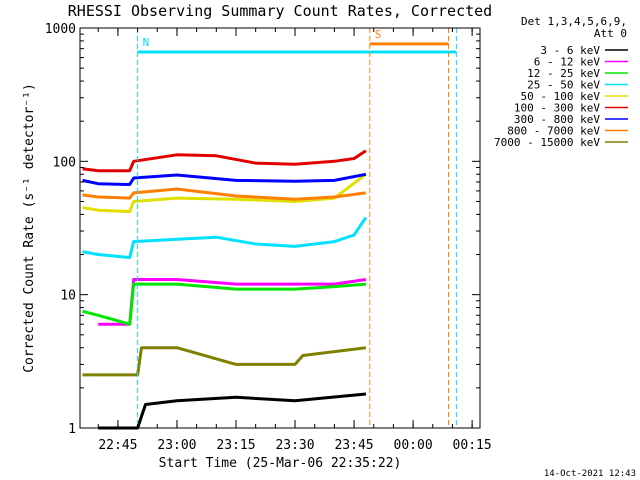 The height and width of the screenshot is (480, 640). Describe the element at coordinates (570, 50) in the screenshot. I see `legend-label-1: 3 - 6 keV` at that location.